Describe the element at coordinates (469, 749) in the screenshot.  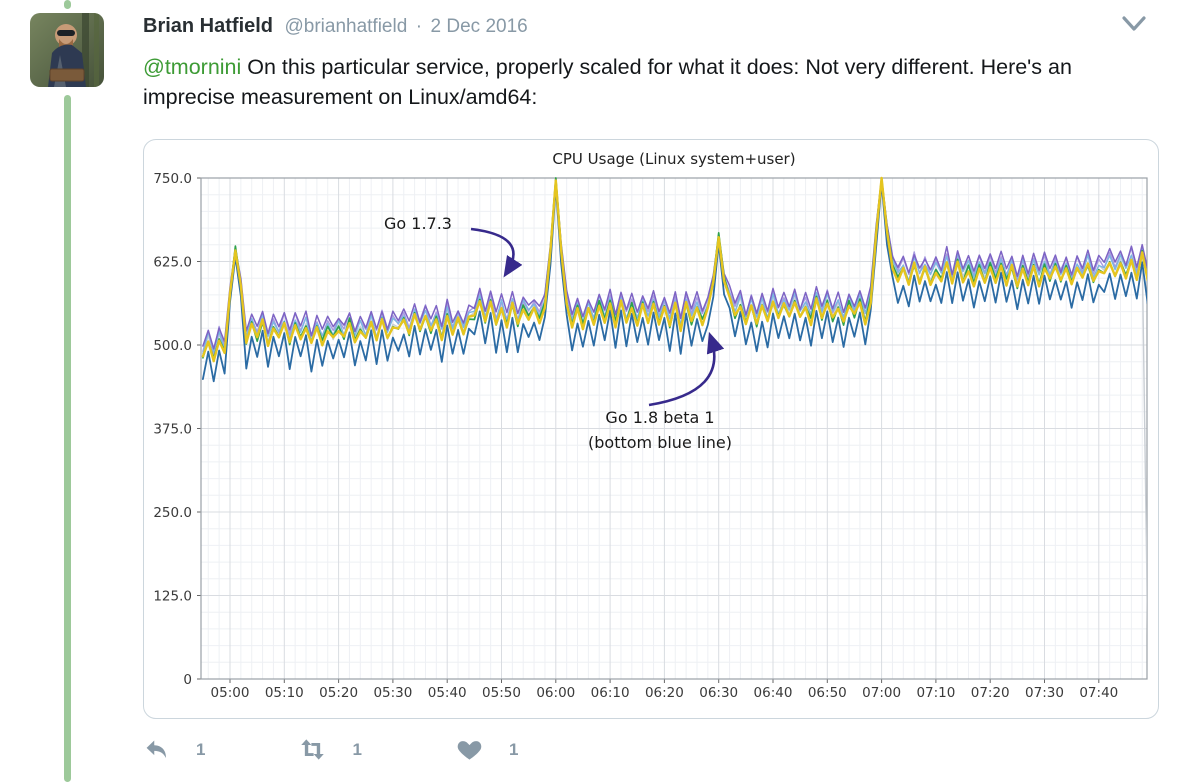
I see `heart-icon` at that location.